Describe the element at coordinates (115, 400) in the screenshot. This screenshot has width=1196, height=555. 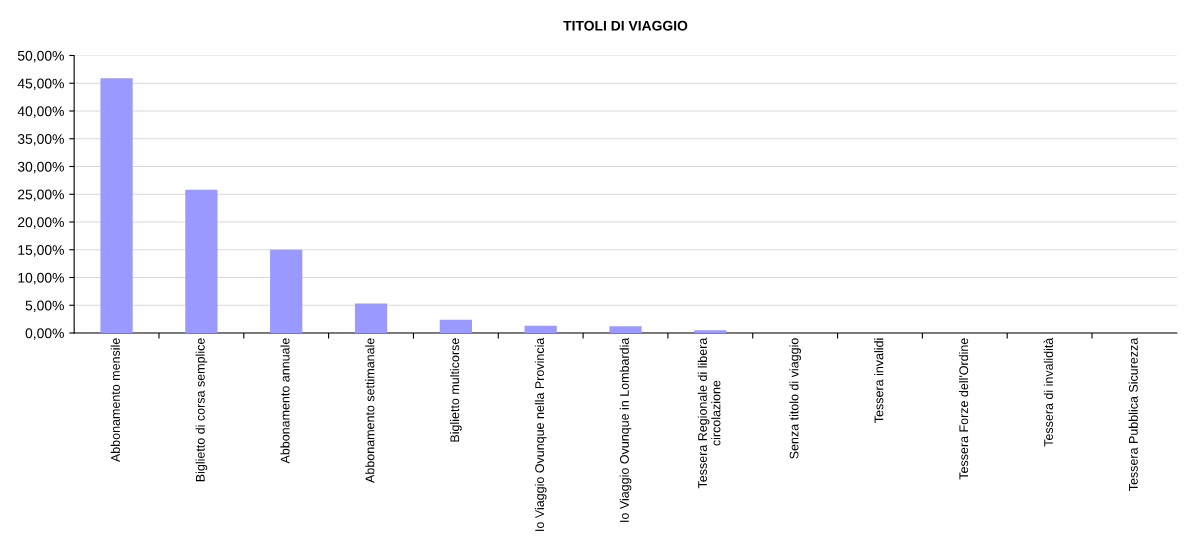
I see `x-tick-label: Abbonamento mensile` at that location.